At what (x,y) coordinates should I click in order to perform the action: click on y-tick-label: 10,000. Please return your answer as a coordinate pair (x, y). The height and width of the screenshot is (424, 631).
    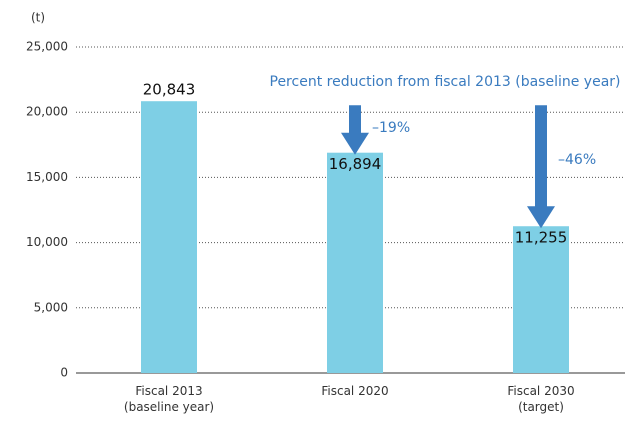
    Looking at the image, I should click on (47, 242).